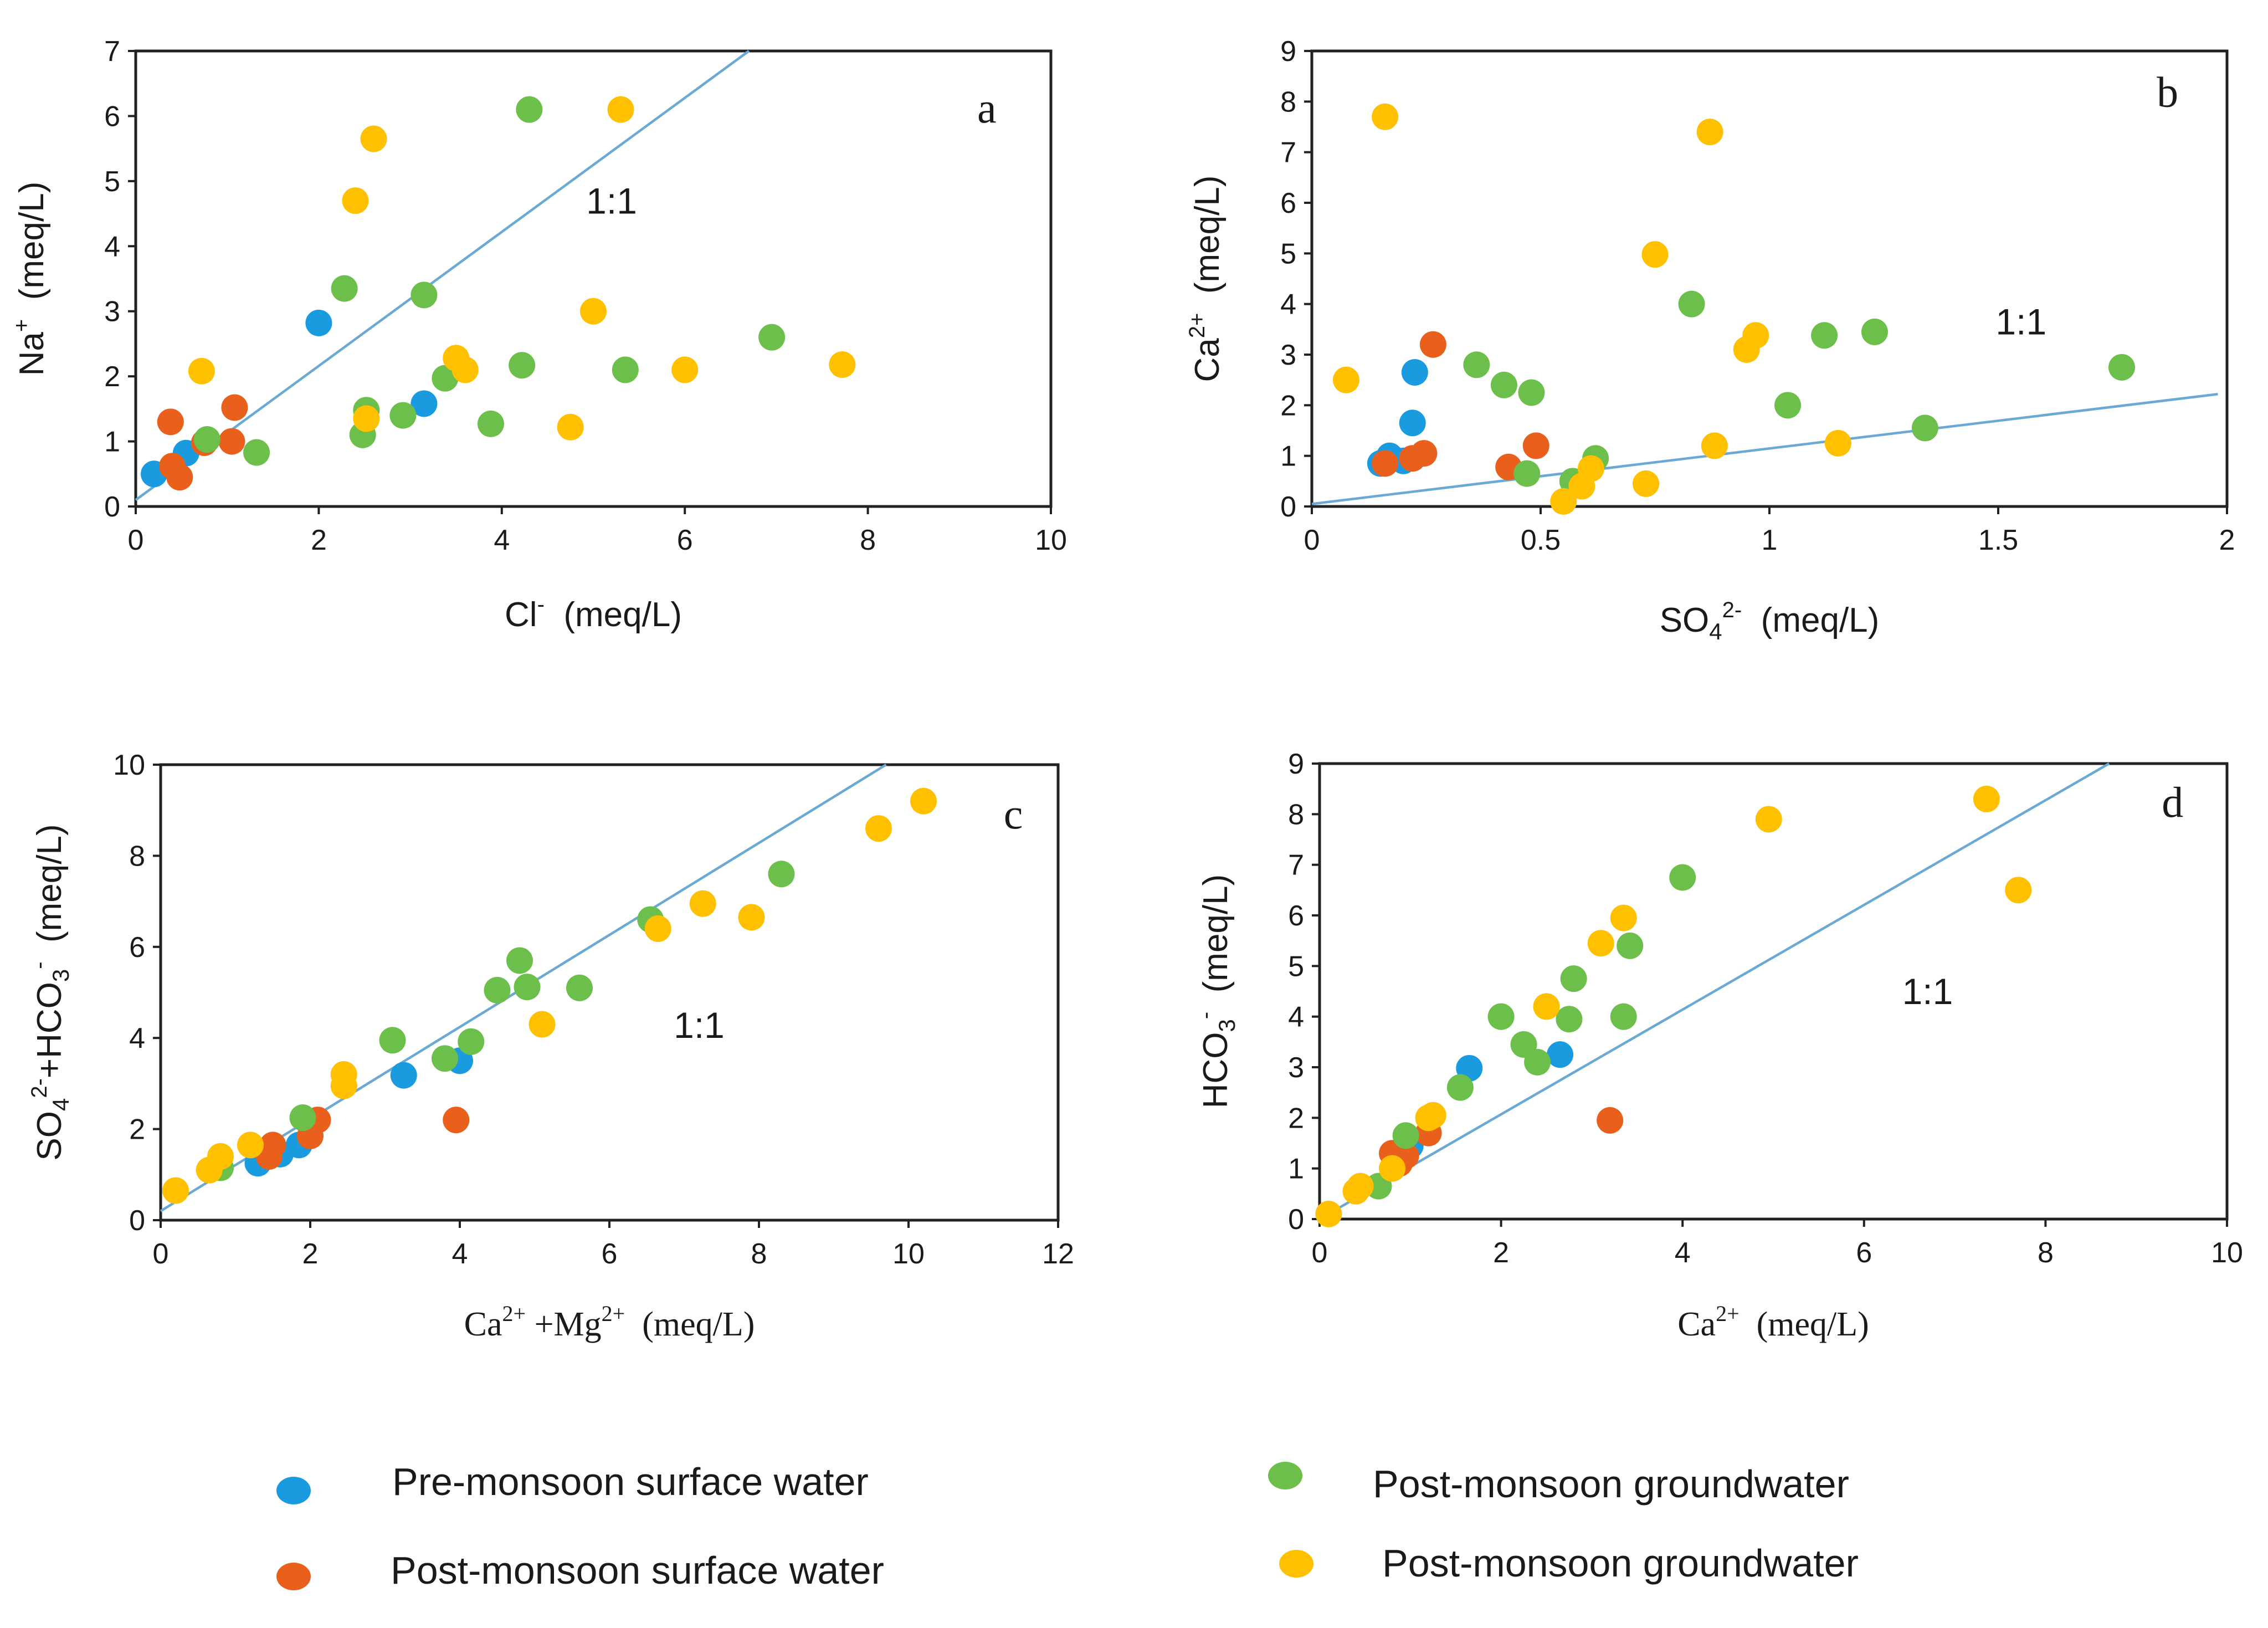 The width and height of the screenshot is (2268, 1628). What do you see at coordinates (1296, 865) in the screenshot?
I see `y-tick-label: 7` at bounding box center [1296, 865].